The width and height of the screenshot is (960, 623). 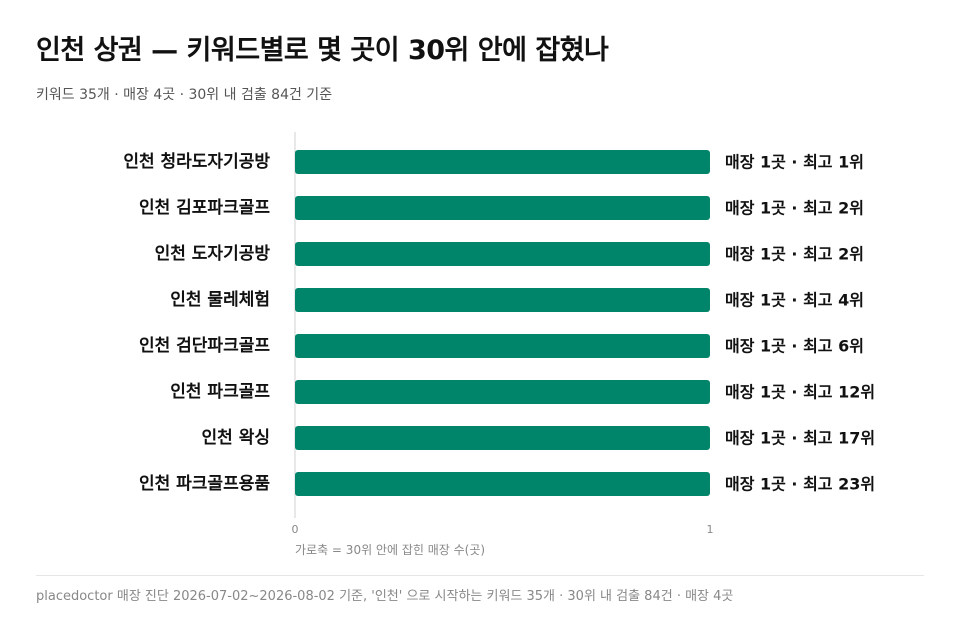 I want to click on category-label: 인천 청라도자기공방, so click(x=196, y=161).